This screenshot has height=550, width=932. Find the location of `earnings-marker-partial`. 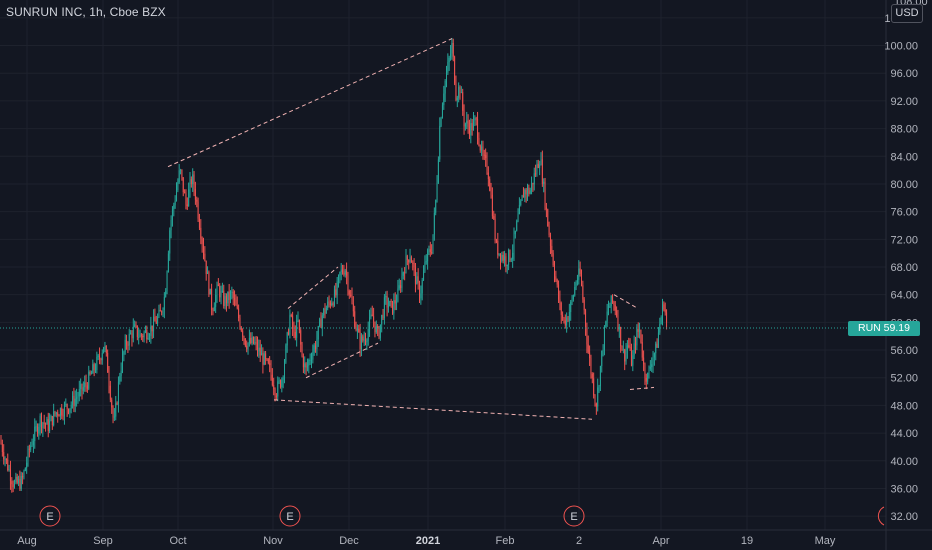

earnings-marker-partial is located at coordinates (881, 516).